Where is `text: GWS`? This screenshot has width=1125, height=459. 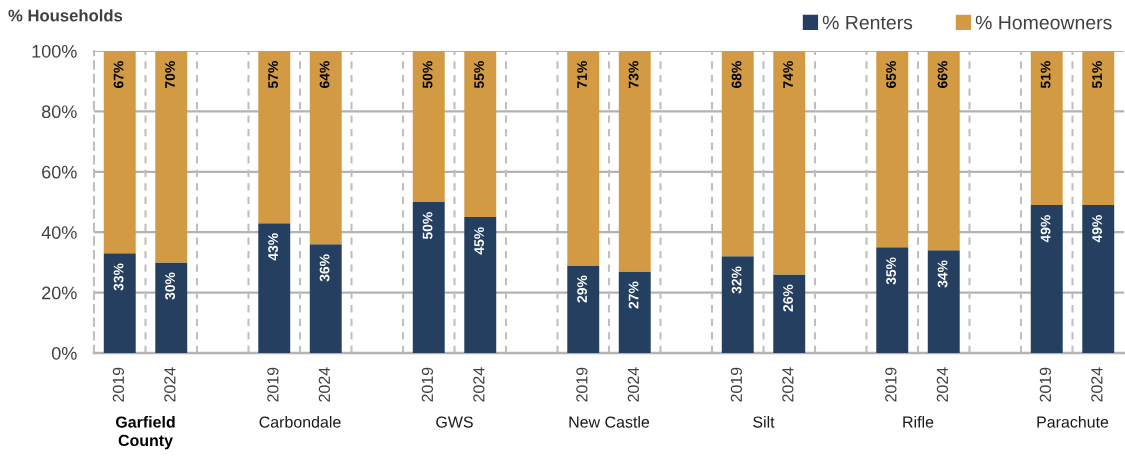
text: GWS is located at coordinates (454, 422).